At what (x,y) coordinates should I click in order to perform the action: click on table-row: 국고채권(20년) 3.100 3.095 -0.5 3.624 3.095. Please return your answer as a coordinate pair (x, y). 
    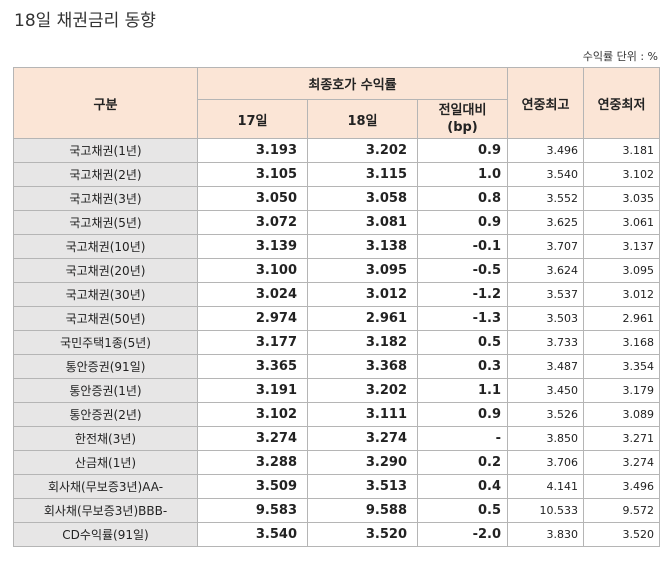
    Looking at the image, I should click on (336, 270).